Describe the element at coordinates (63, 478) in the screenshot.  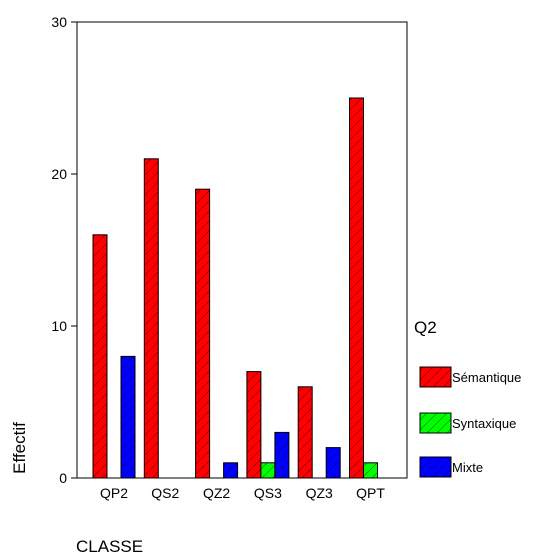
I see `y-tick-label: 0` at that location.